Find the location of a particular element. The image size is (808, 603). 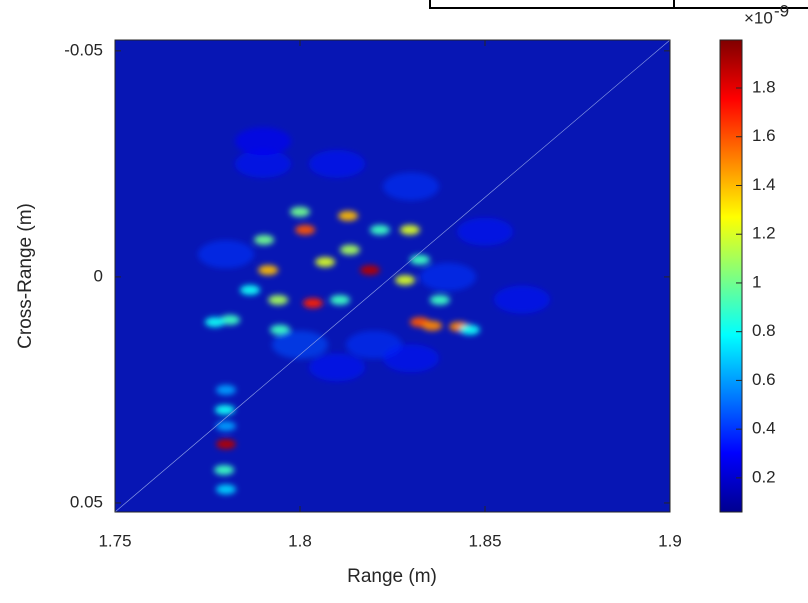

y-tick-label: 0 is located at coordinates (98, 275).